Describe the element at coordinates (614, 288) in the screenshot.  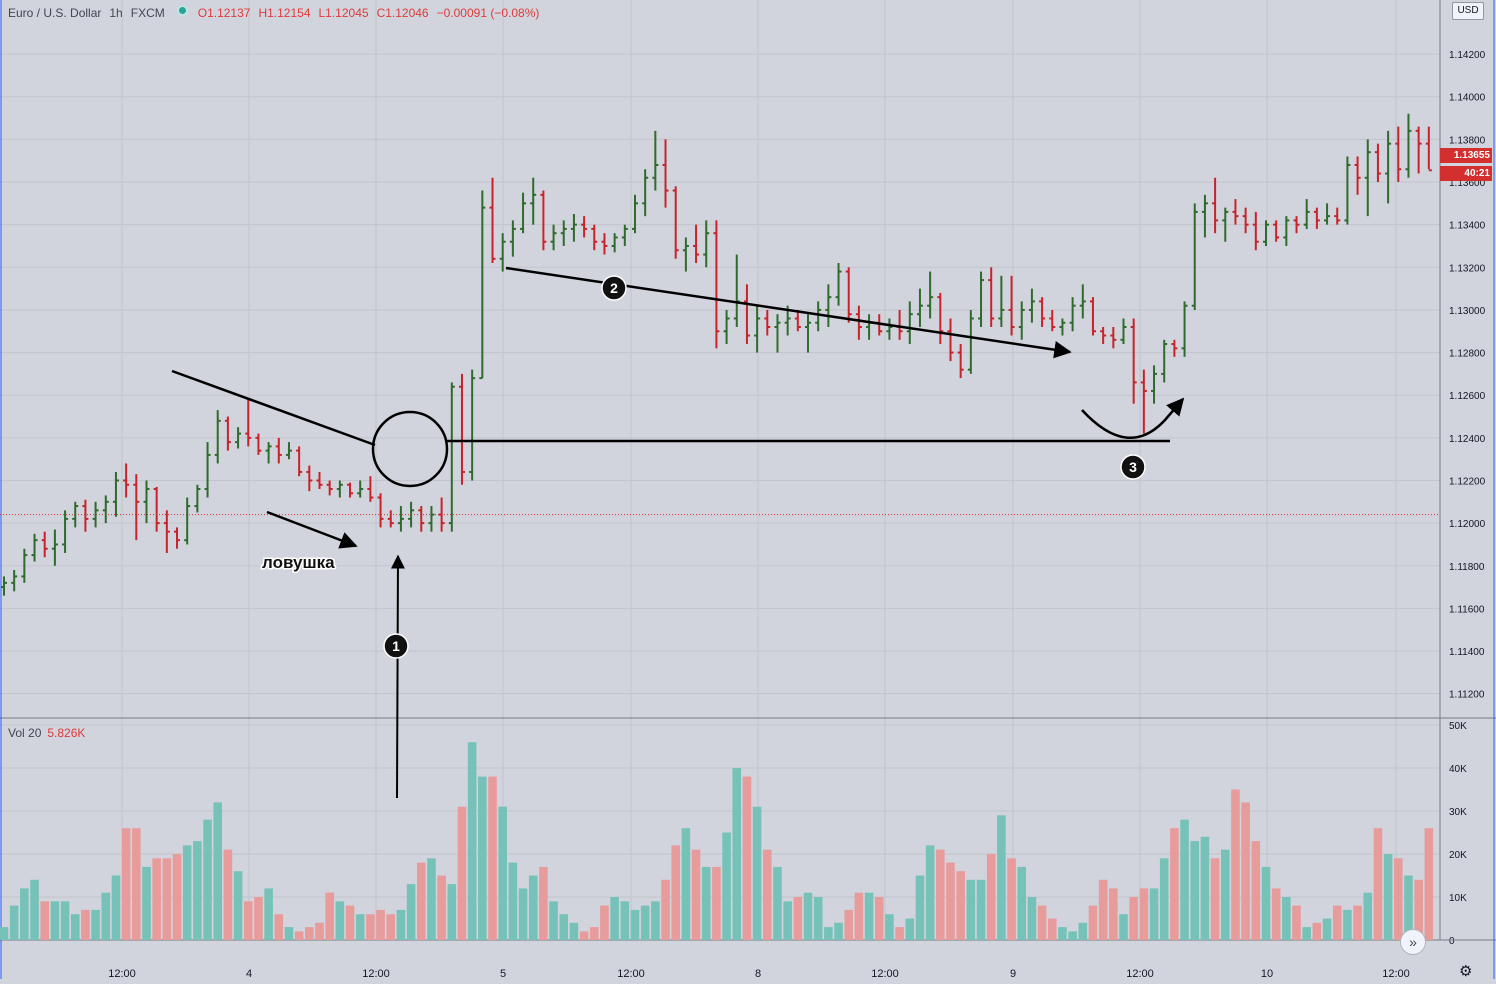
I see `marker-2-label: 2` at that location.